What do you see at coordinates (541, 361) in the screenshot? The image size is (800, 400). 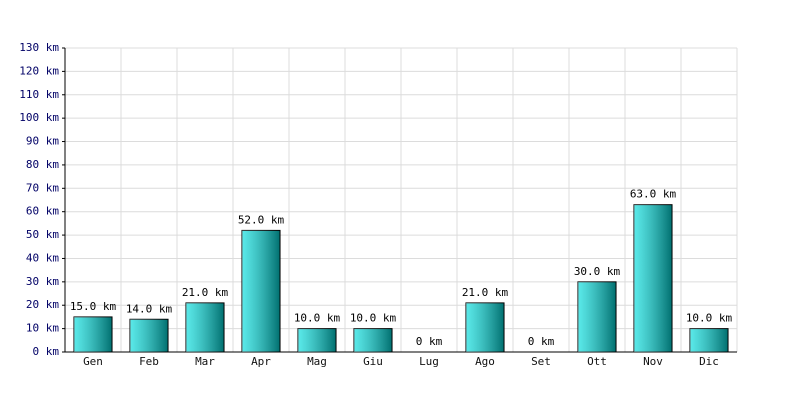 I see `x-tick-label: Set` at bounding box center [541, 361].